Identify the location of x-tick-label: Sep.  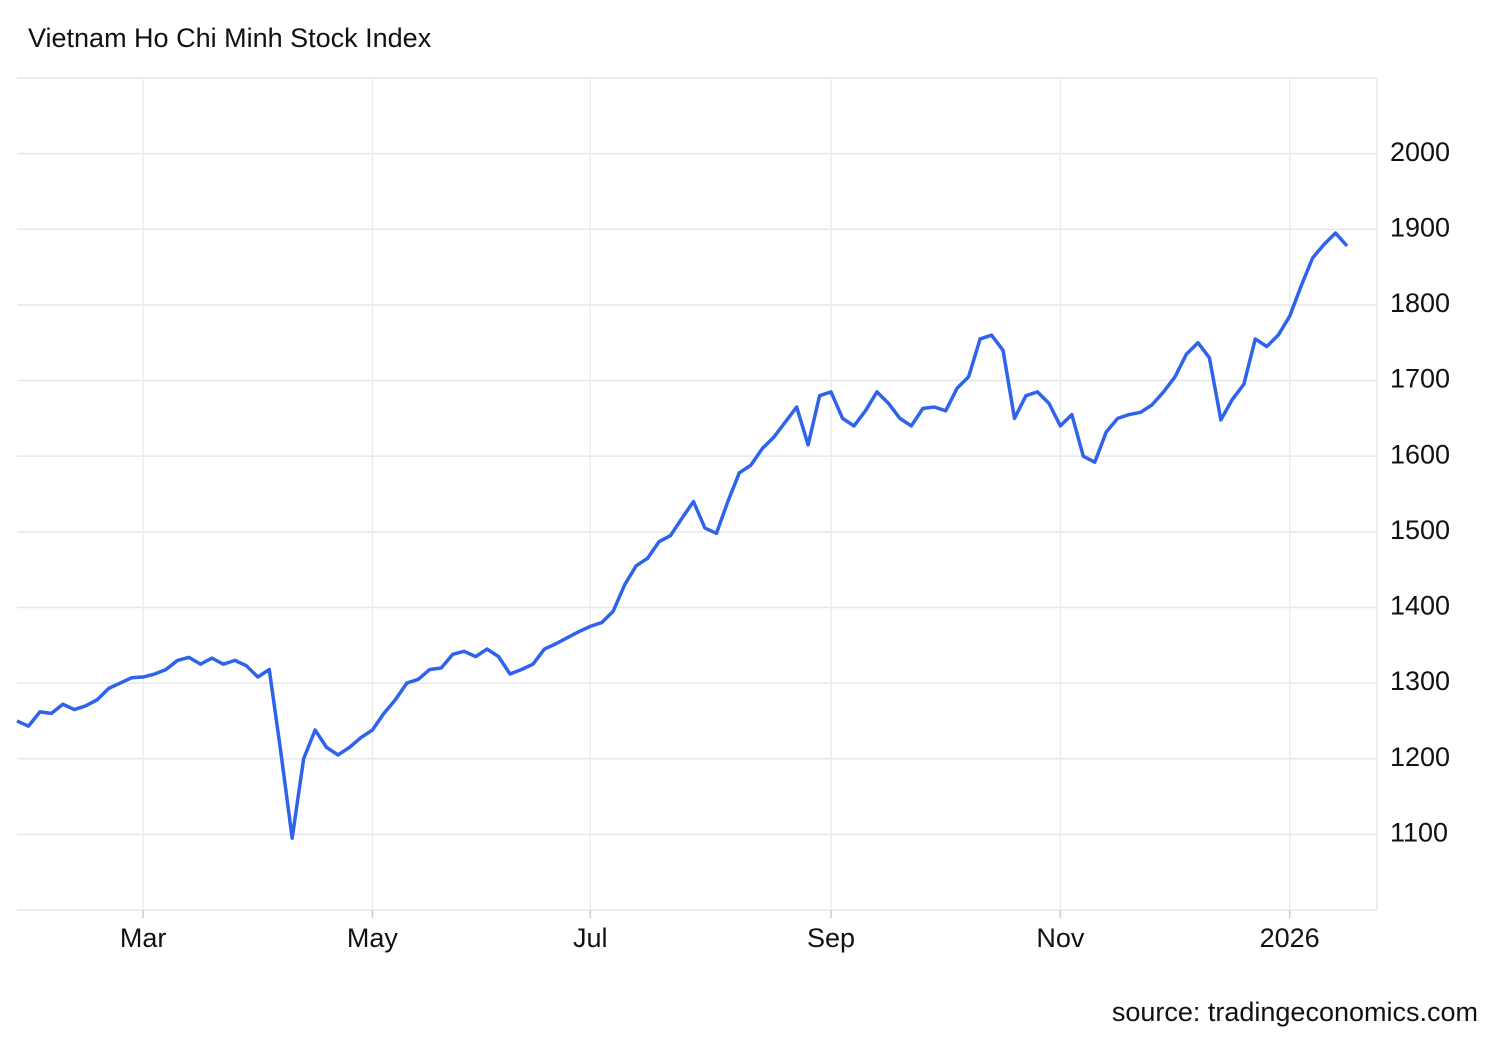
(831, 938).